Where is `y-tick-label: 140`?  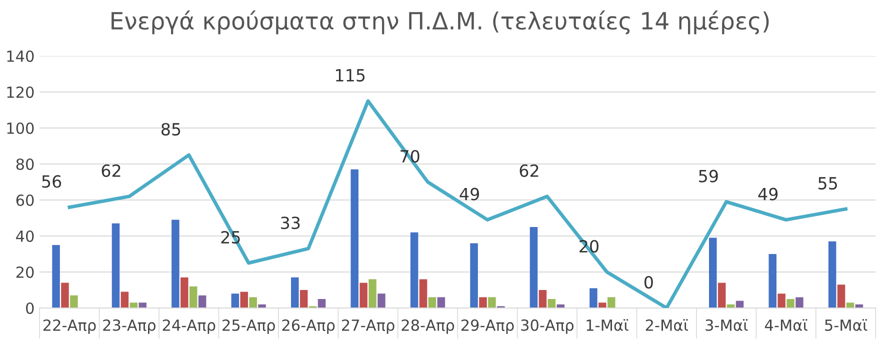 y-tick-label: 140 is located at coordinates (20, 56).